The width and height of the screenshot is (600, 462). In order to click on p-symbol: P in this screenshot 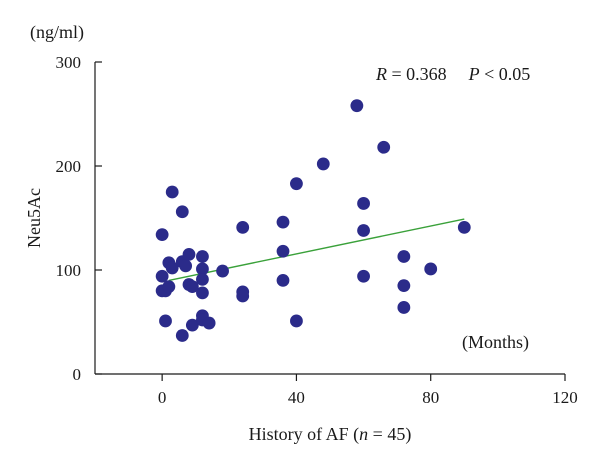, I will do `click(474, 74)`.